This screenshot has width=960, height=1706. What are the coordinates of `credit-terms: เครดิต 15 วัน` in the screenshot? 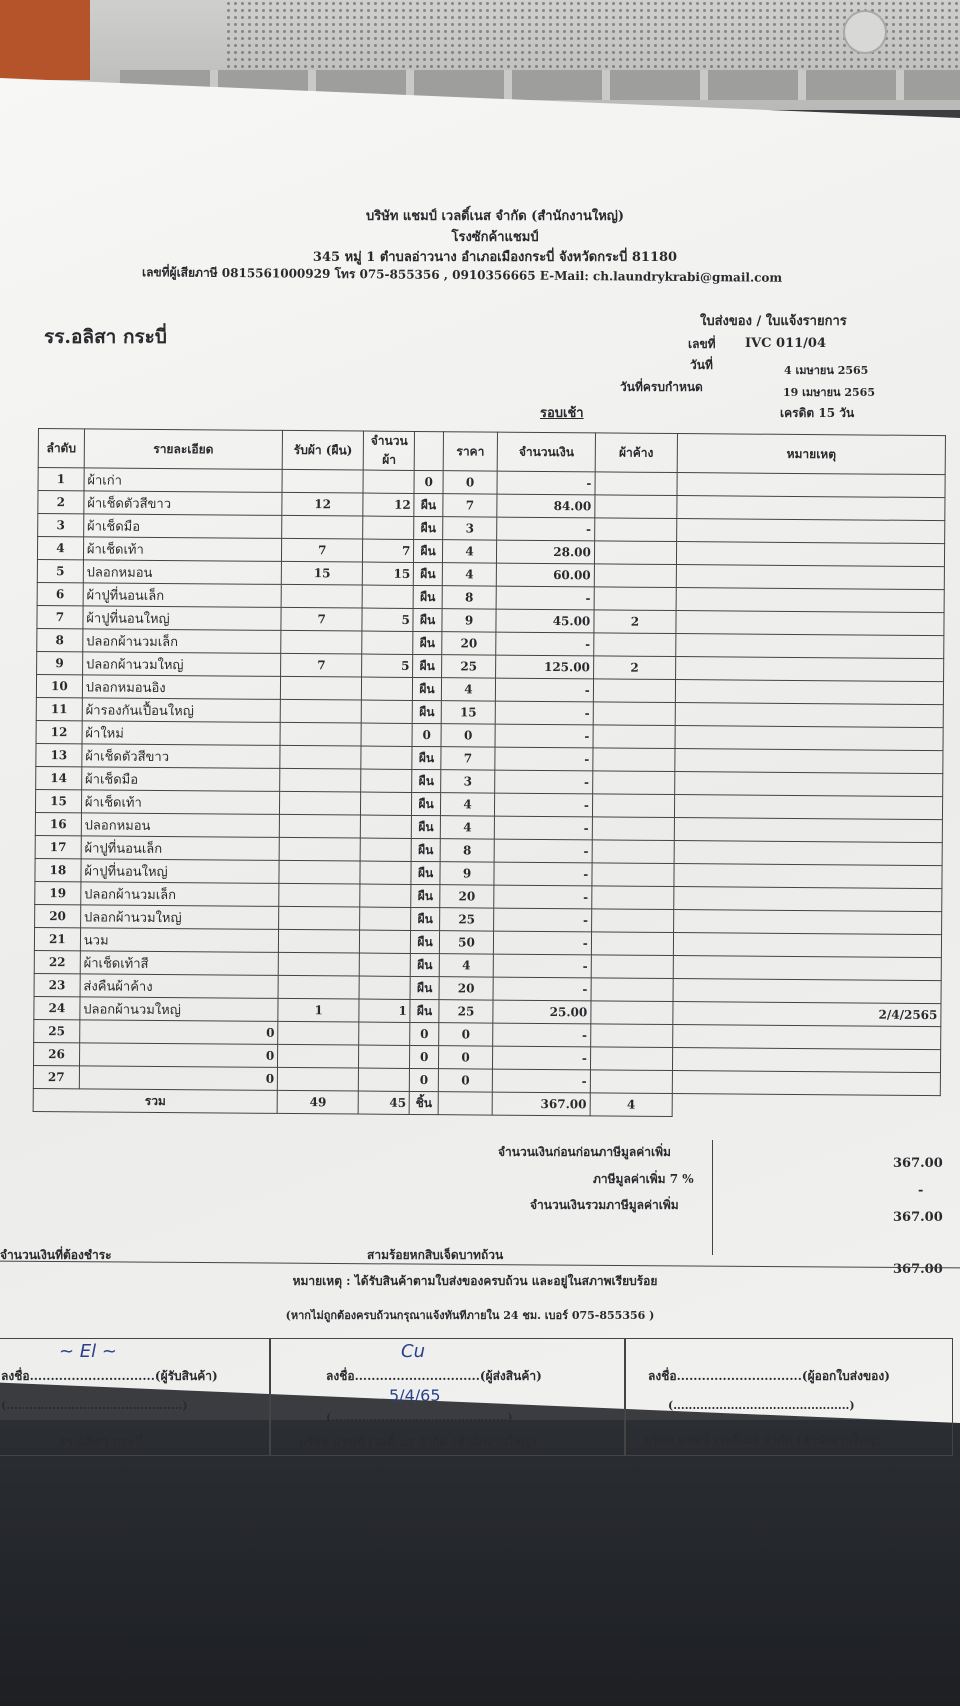 It's located at (817, 413).